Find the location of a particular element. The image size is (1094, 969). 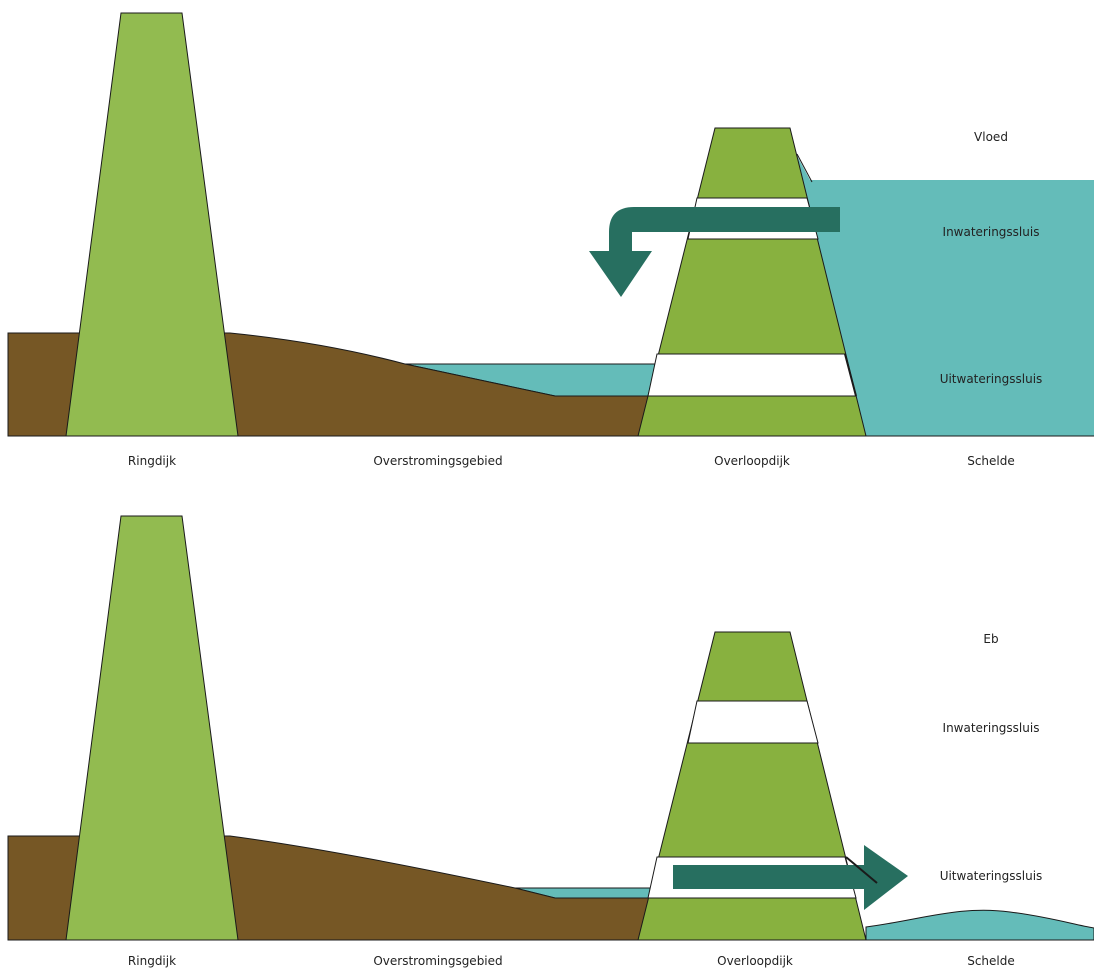

outlet-sluice is located at coordinates (752, 375).